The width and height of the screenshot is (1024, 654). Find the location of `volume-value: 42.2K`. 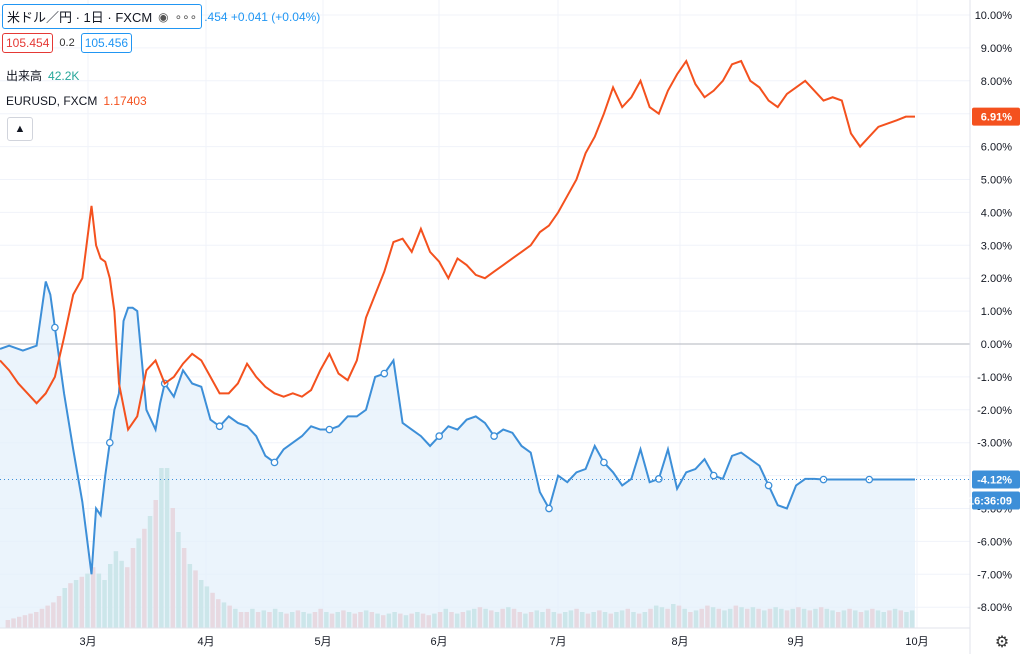

volume-value: 42.2K is located at coordinates (64, 75).